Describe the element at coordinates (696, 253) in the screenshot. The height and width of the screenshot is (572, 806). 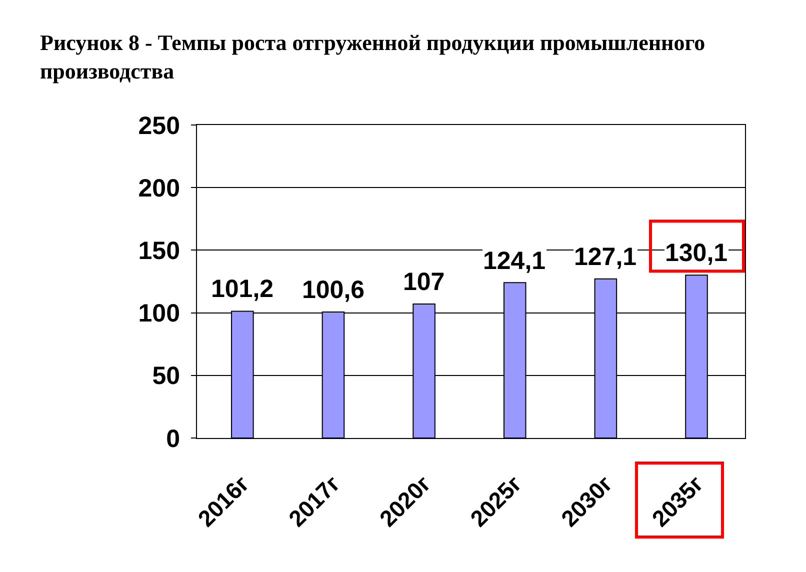
I see `data-label: 130,1` at that location.